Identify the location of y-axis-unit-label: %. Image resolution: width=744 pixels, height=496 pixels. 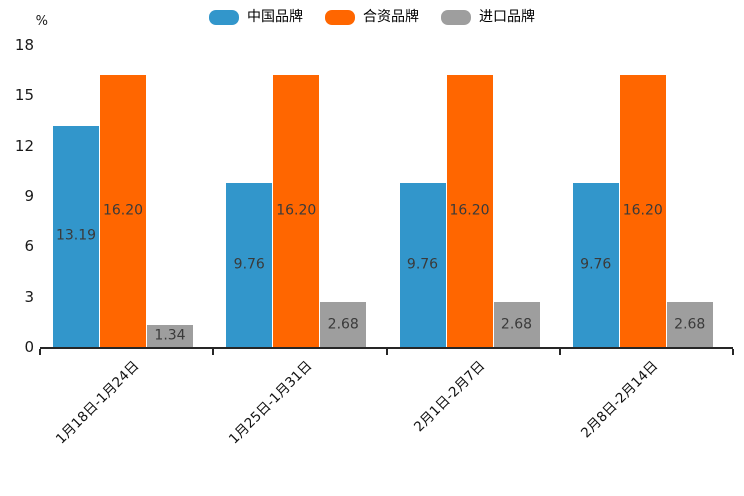
(41, 21).